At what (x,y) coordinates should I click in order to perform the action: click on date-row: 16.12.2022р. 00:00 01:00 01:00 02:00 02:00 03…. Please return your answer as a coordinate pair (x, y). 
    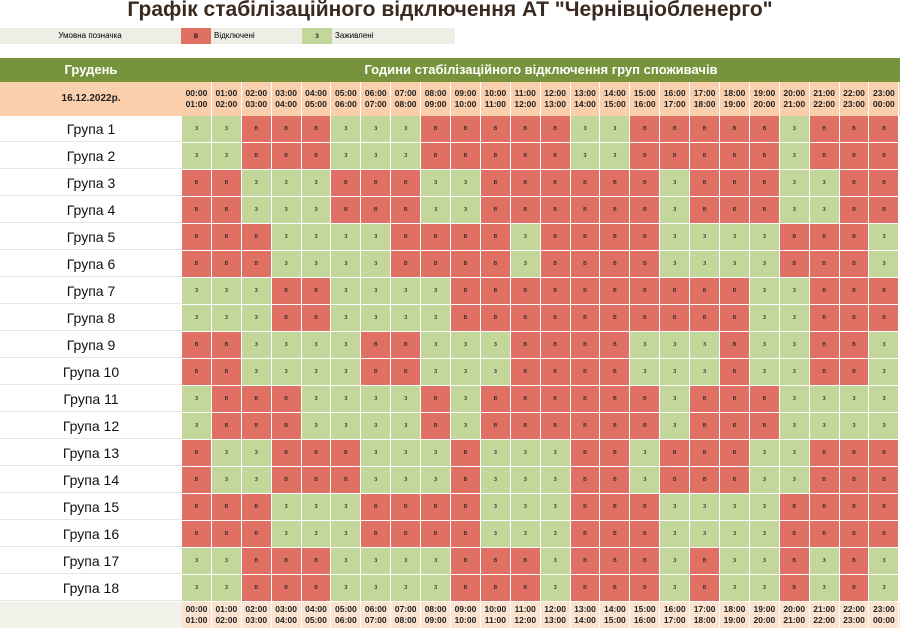
    Looking at the image, I should click on (450, 99).